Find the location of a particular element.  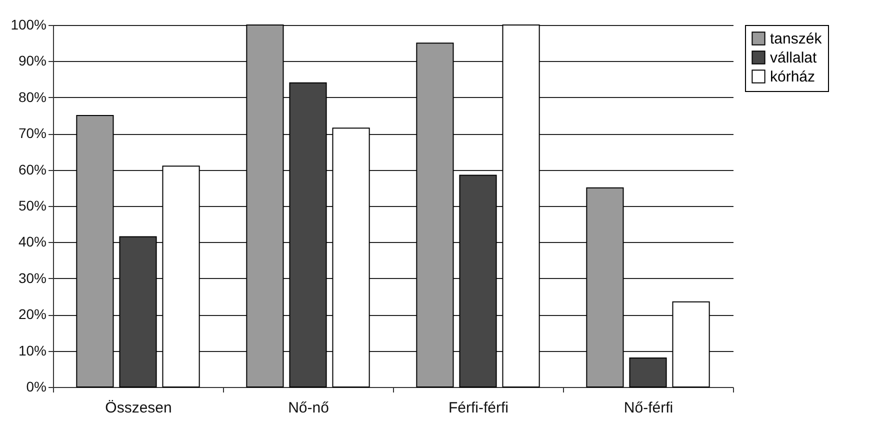

y-tick-label: 0% is located at coordinates (36, 386).